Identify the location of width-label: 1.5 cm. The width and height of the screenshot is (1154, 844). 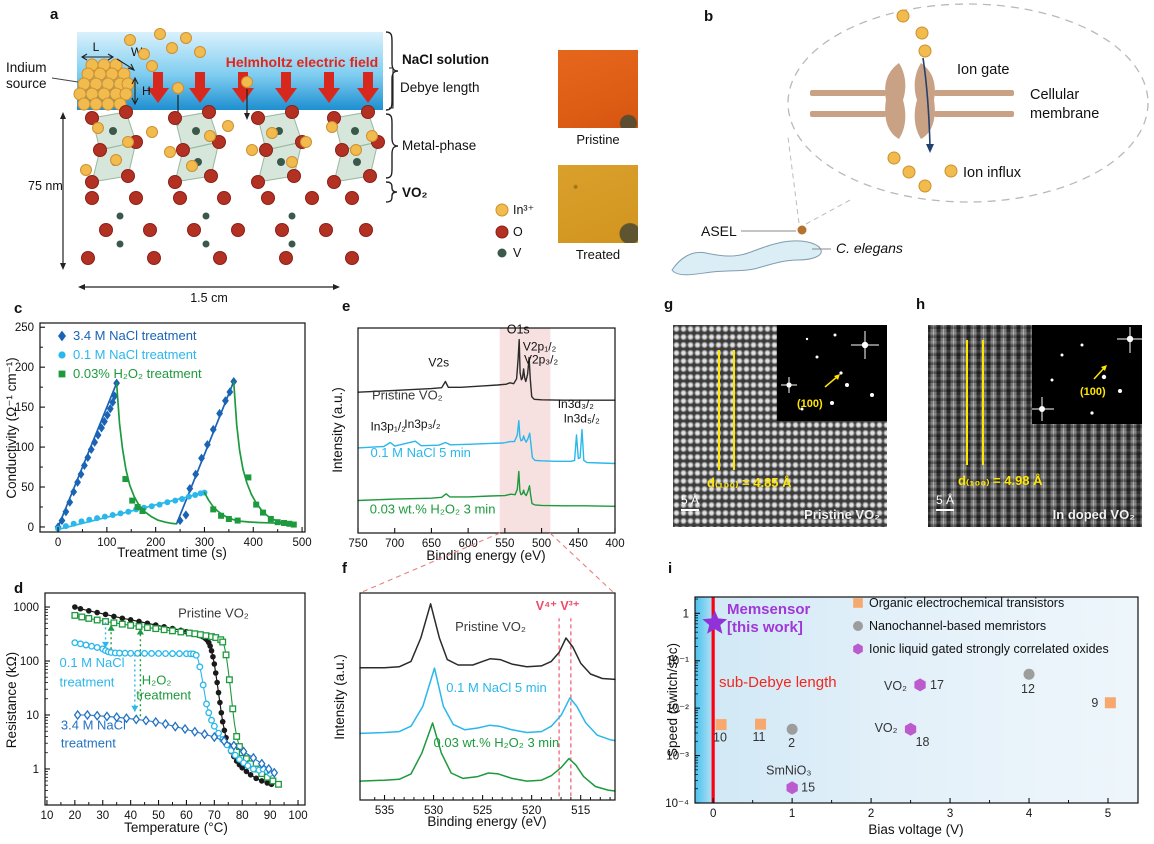
(209, 298).